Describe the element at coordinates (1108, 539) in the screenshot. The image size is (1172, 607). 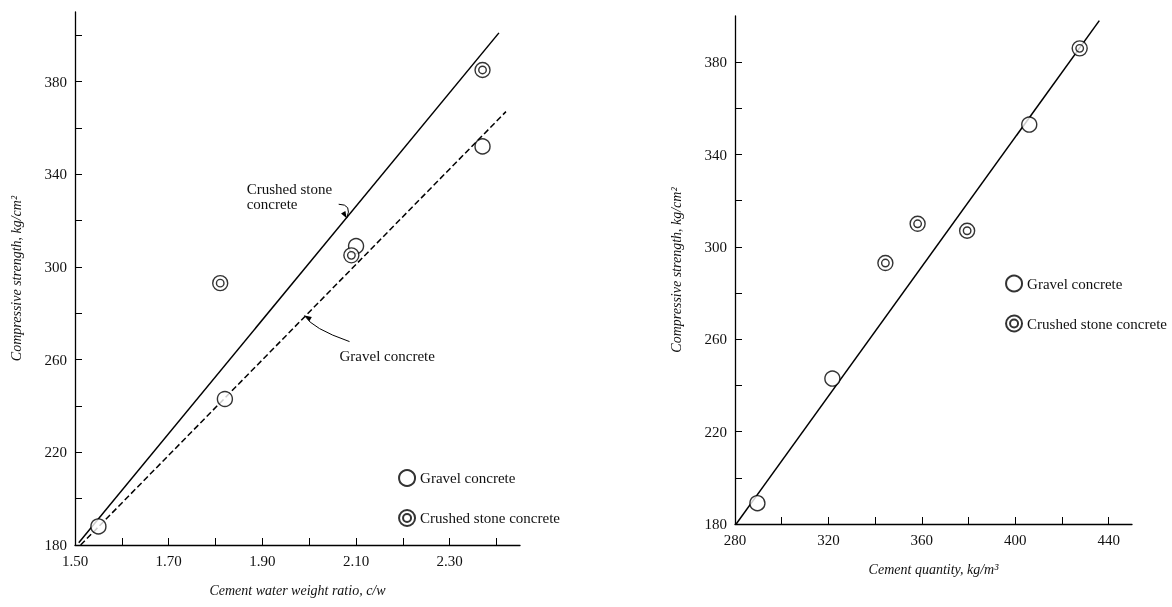
I see `x-tick-label: 440` at that location.